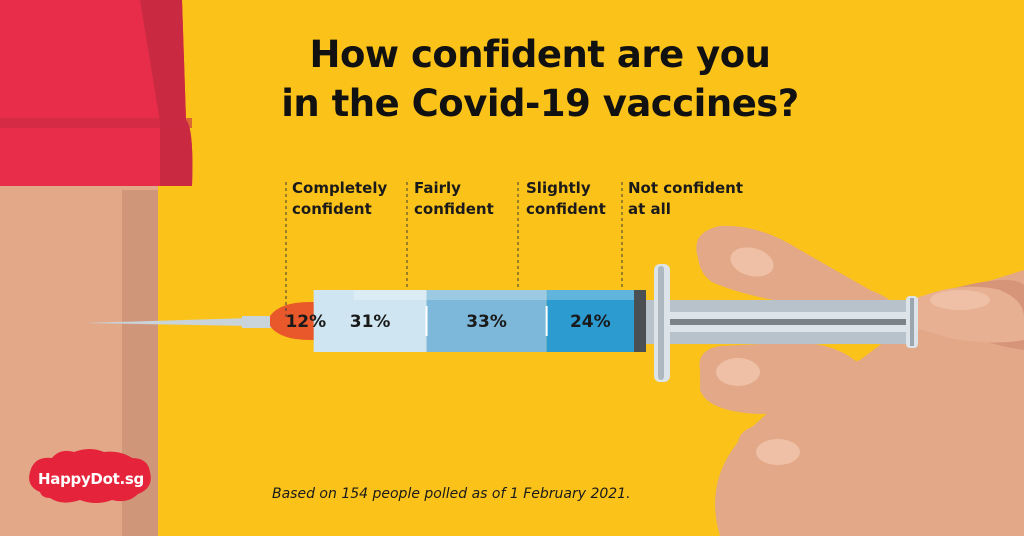 This screenshot has height=536, width=1024. Describe the element at coordinates (454, 250) in the screenshot. I see `category-markers` at that location.